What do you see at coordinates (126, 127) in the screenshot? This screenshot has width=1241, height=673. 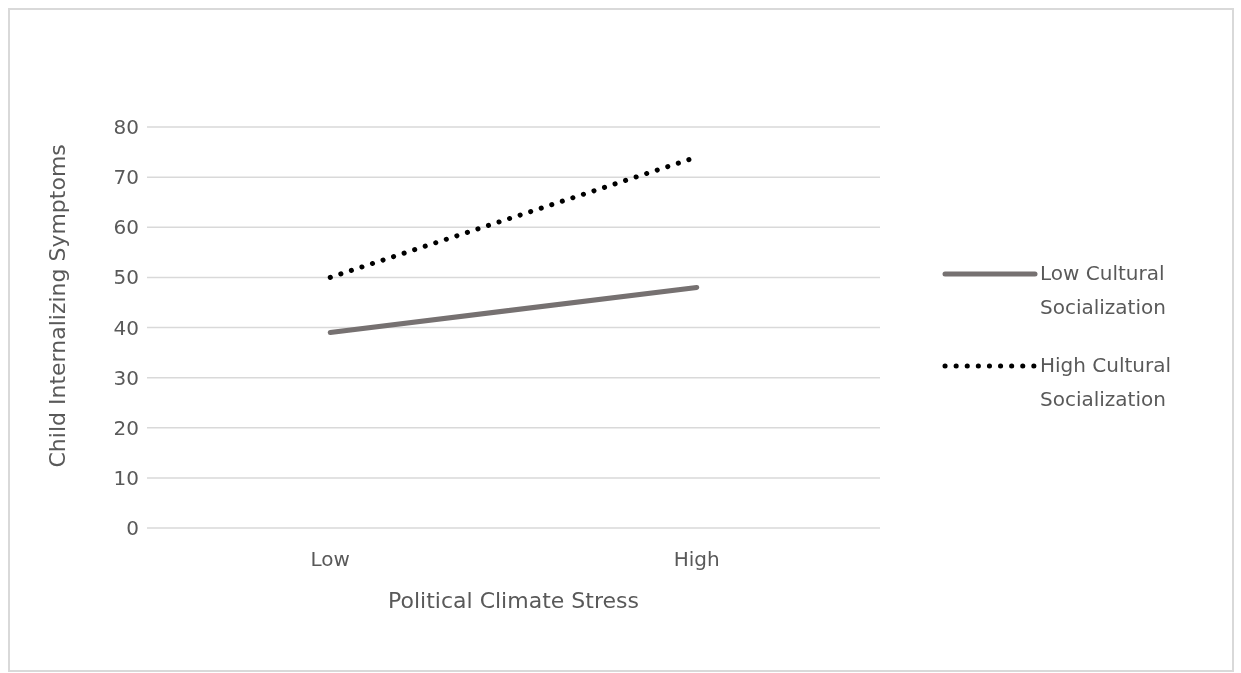 I see `y-tick-label: 80` at bounding box center [126, 127].